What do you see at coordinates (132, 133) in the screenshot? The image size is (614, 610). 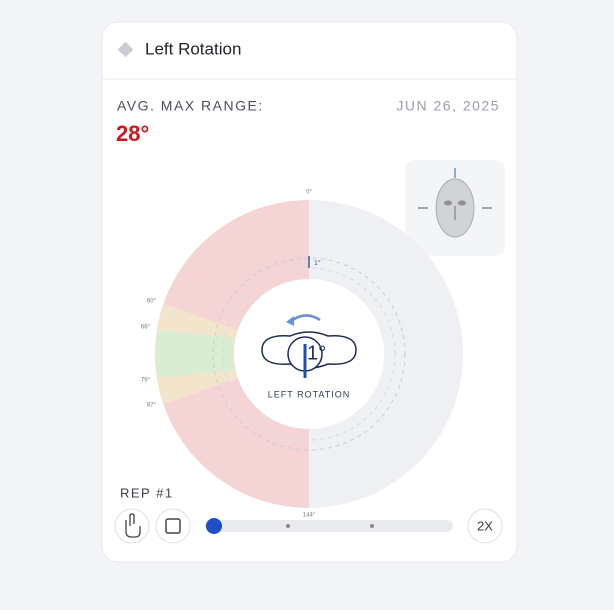 I see `summary-value: 28°` at bounding box center [132, 133].